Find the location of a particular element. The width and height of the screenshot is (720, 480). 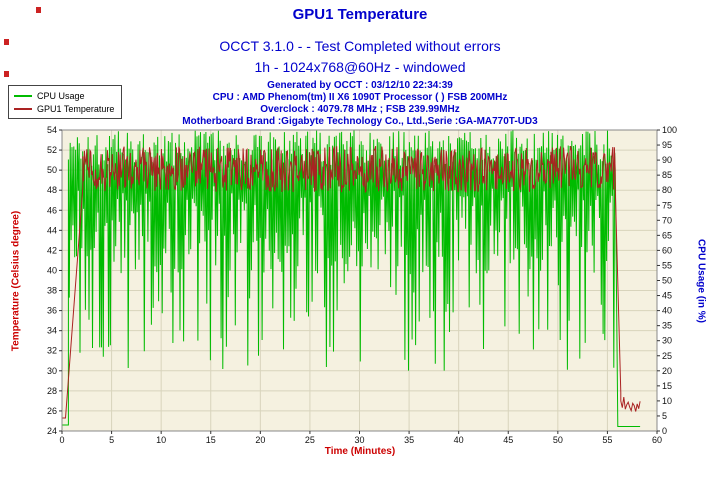

gpu1-temperature-line-swatch is located at coordinates (23, 108).